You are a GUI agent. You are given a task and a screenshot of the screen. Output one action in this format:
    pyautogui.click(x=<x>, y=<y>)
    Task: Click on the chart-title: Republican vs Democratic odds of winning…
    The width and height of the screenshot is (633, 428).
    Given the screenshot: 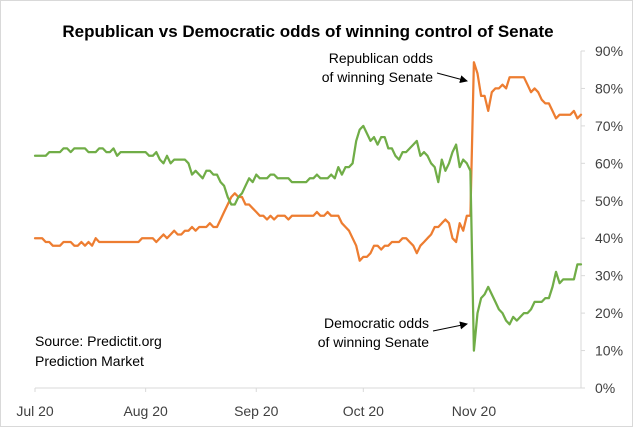 What is the action you would take?
    pyautogui.click(x=307, y=31)
    